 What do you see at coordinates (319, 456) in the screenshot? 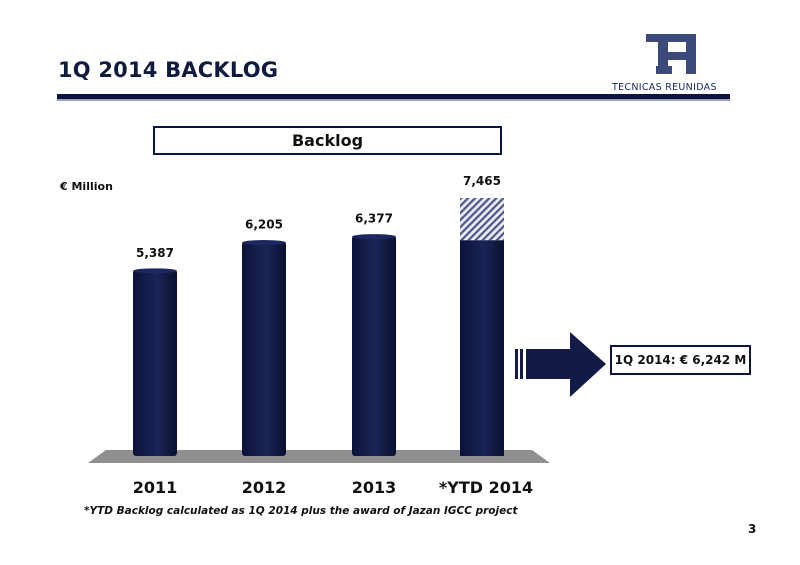
I see `chart-floor` at bounding box center [319, 456].